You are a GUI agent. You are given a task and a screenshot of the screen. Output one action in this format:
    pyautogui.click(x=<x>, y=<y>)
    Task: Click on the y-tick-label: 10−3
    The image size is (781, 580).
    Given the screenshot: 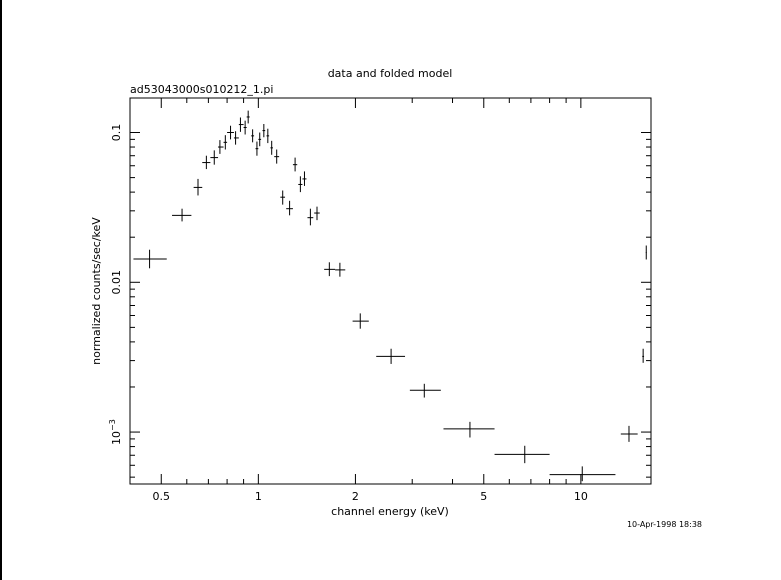 What is the action you would take?
    pyautogui.click(x=115, y=432)
    